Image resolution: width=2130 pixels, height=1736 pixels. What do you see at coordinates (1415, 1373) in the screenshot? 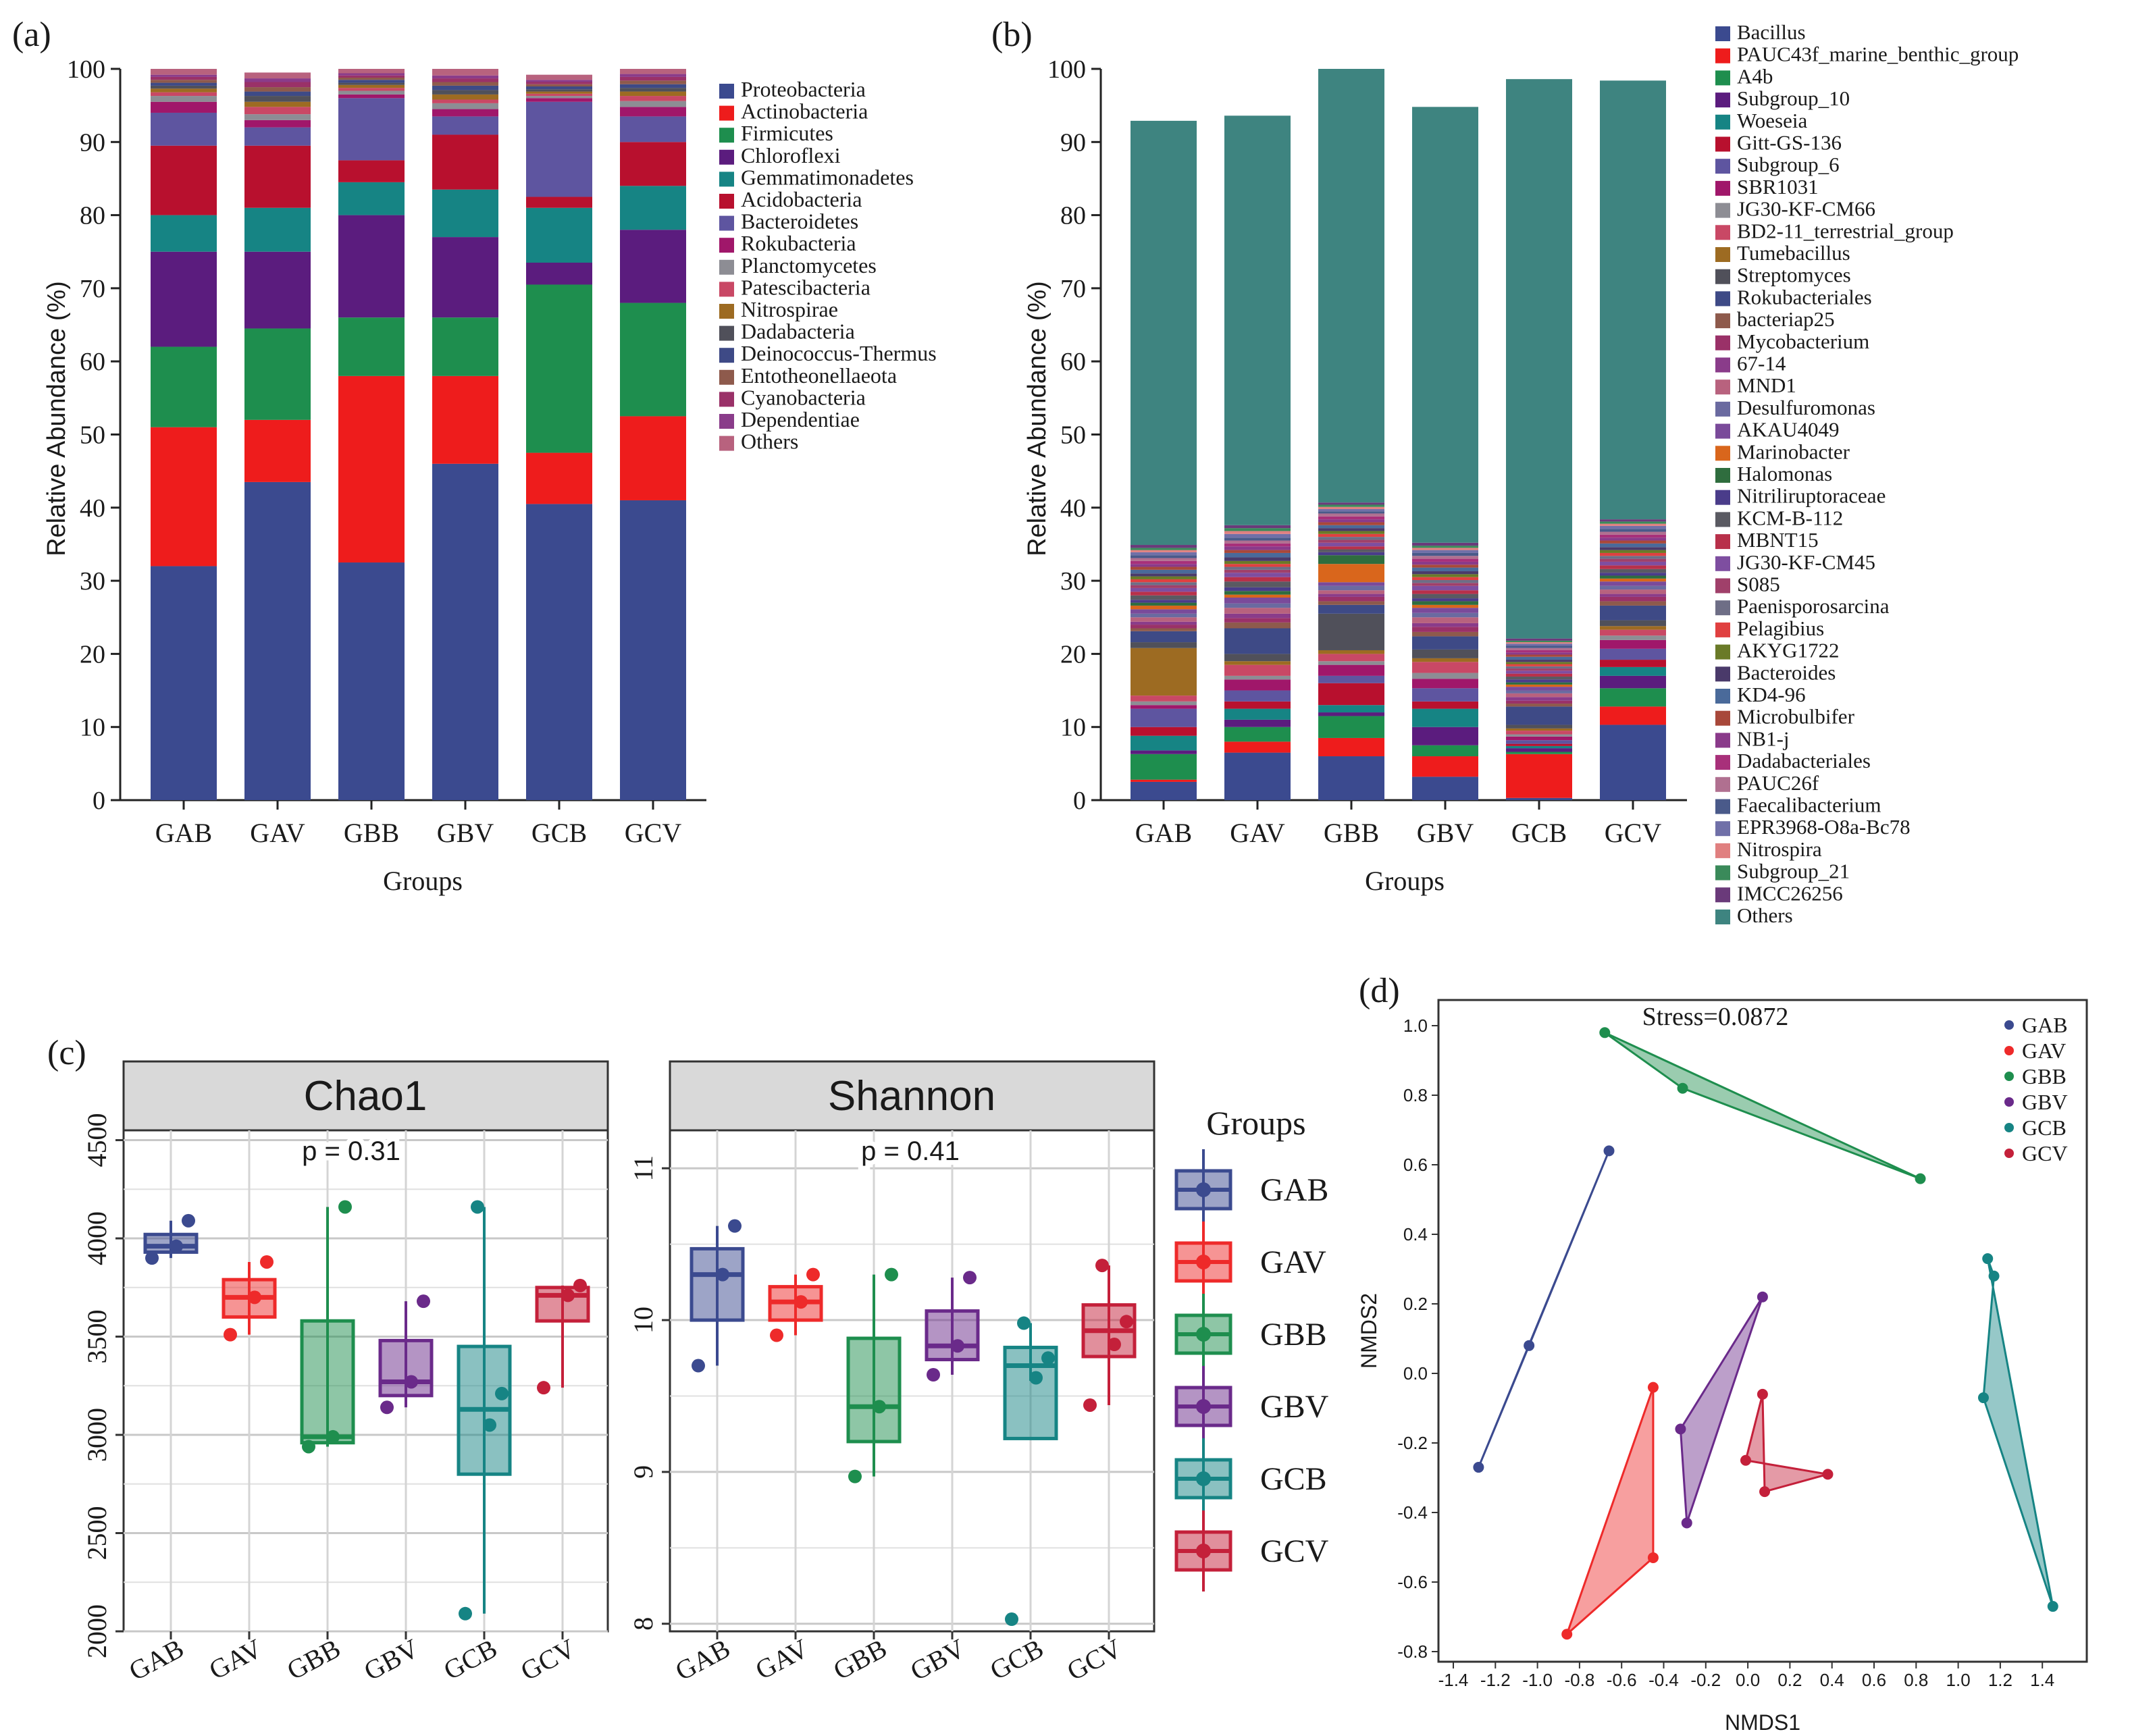
I see `y-tick-label: 0.0` at bounding box center [1415, 1373].